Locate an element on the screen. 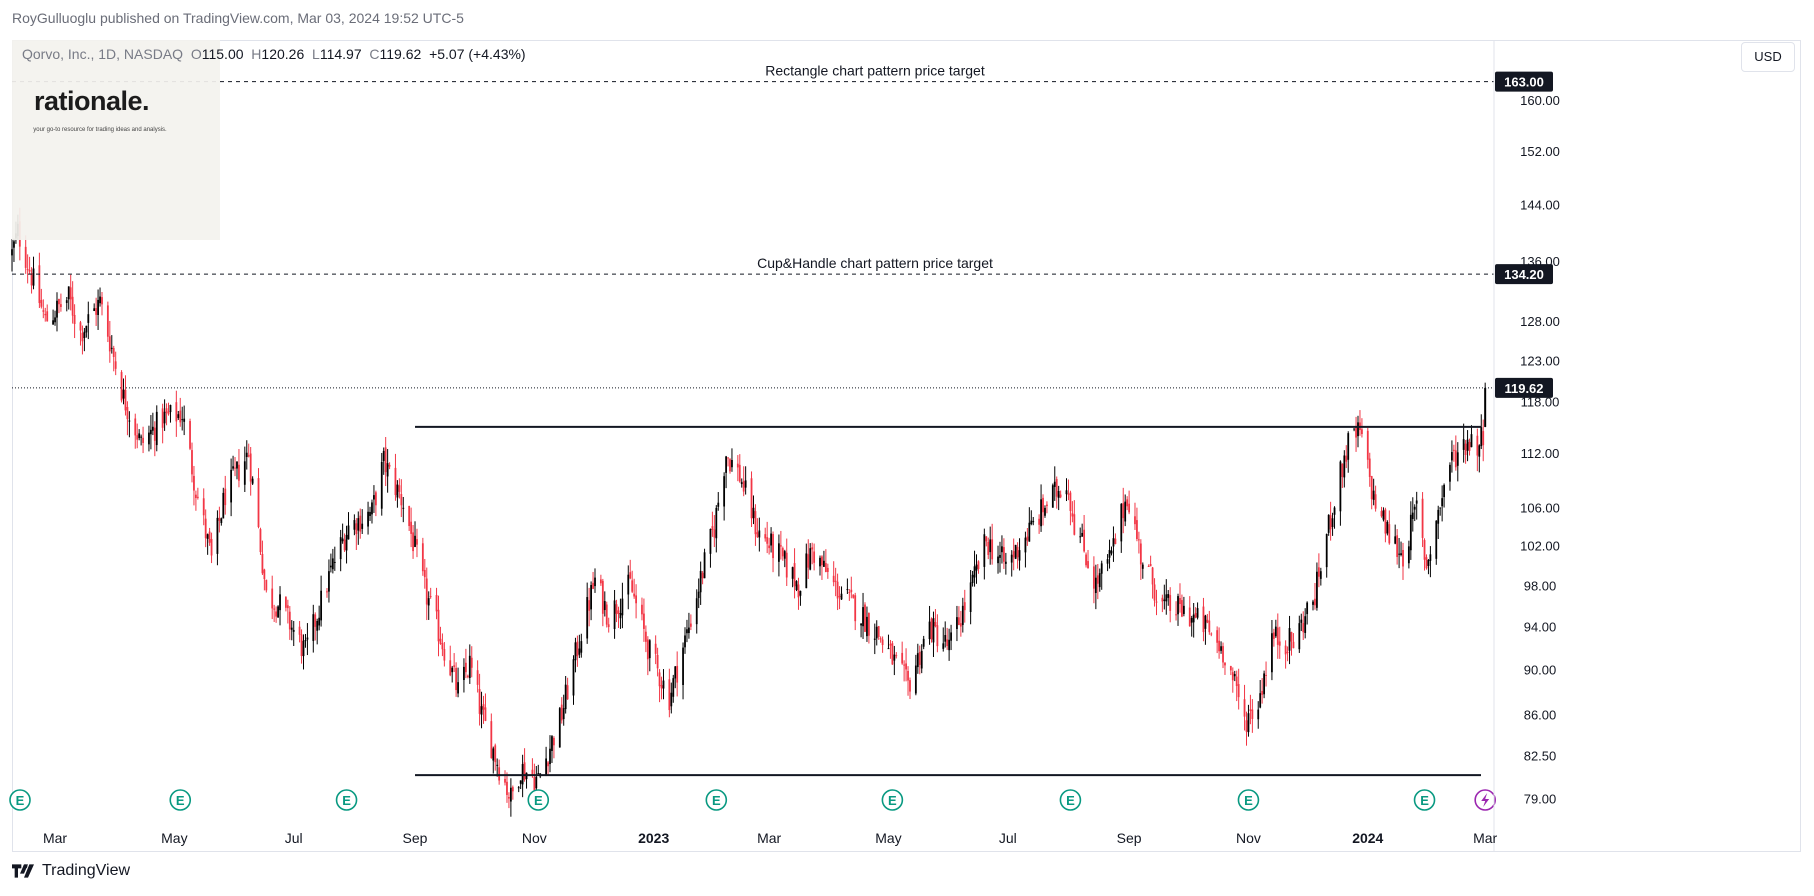 This screenshot has height=896, width=1814. currency-button: USD is located at coordinates (1768, 57).